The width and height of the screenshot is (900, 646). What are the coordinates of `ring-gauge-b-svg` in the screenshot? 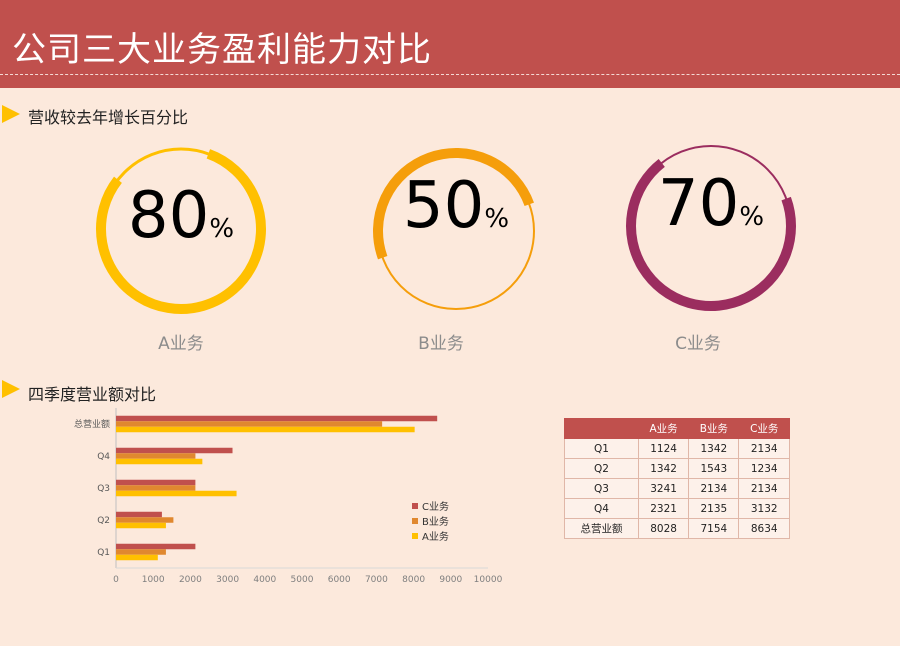 It's located at (454, 229).